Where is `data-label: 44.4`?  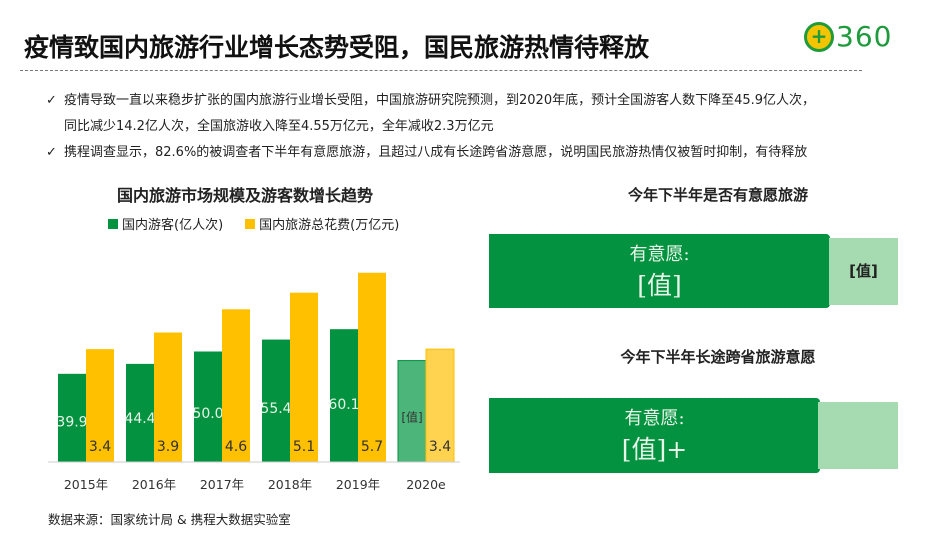
data-label: 44.4 is located at coordinates (139, 419).